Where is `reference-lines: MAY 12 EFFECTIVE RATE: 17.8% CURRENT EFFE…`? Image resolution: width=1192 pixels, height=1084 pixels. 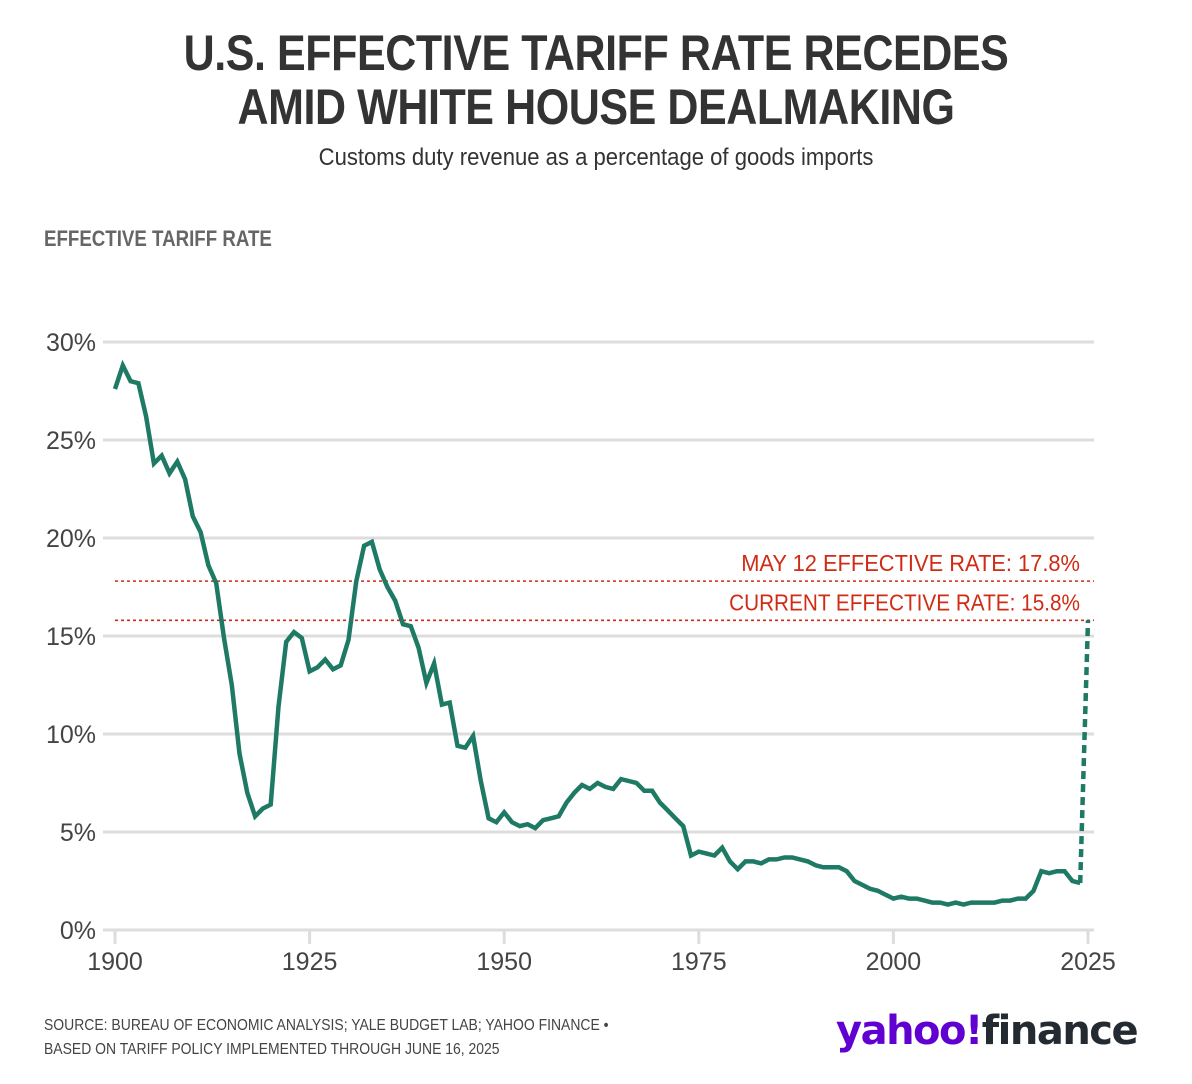 reference-lines: MAY 12 EFFECTIVE RATE: 17.8% CURRENT EFFE… is located at coordinates (604, 586).